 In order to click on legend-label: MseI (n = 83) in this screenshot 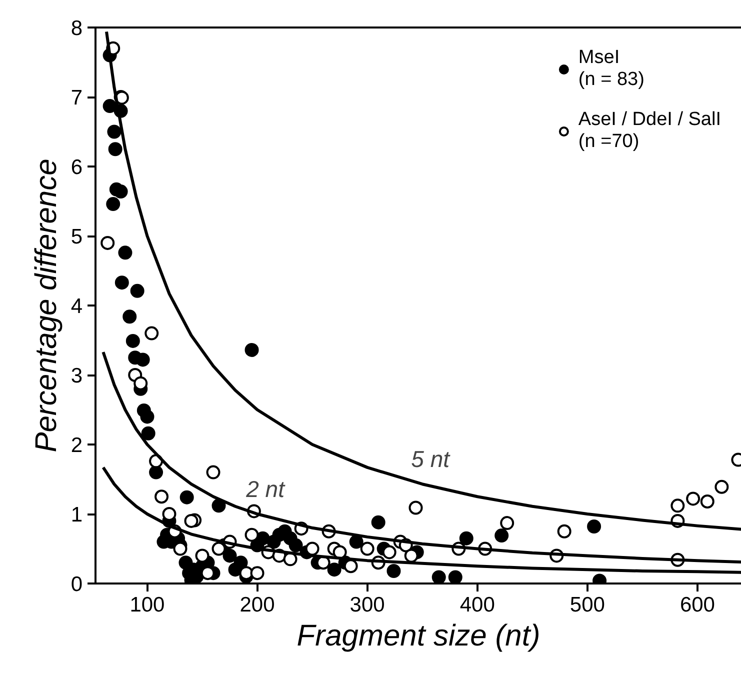, I will do `click(611, 69)`.